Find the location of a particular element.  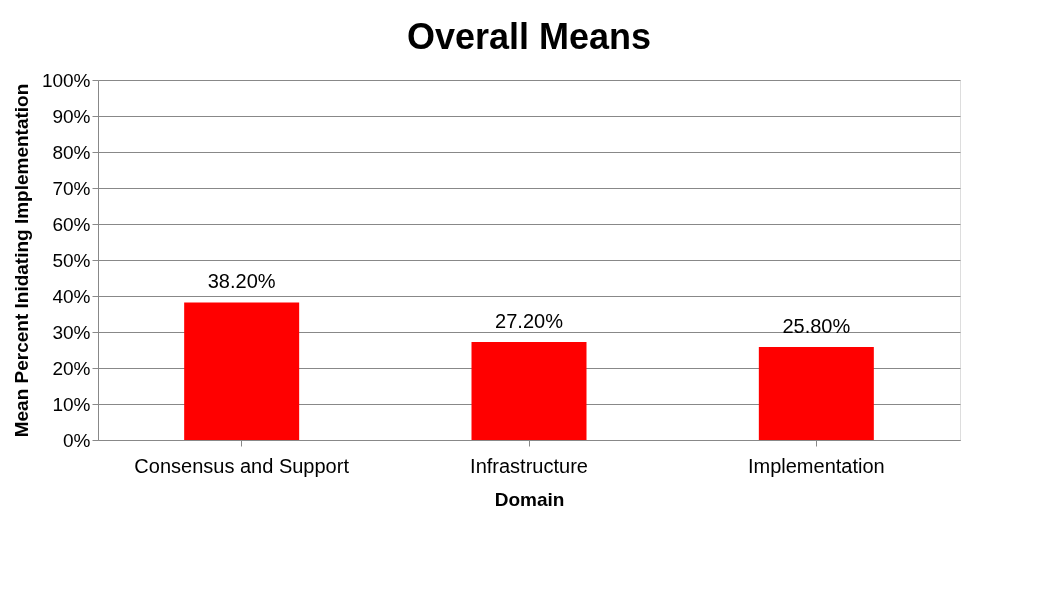

y-tick-label: 0% is located at coordinates (77, 440).